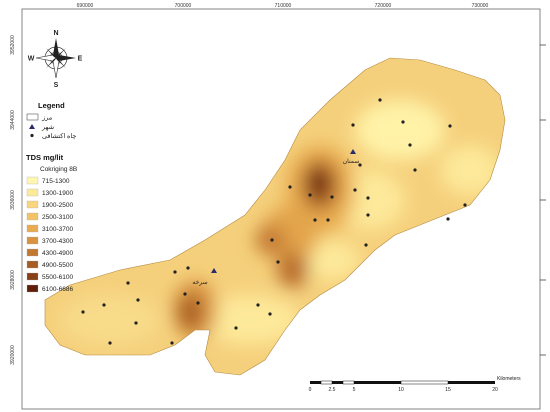 The height and width of the screenshot is (412, 550). Describe the element at coordinates (495, 390) in the screenshot. I see `scale-tick-label: 20` at that location.